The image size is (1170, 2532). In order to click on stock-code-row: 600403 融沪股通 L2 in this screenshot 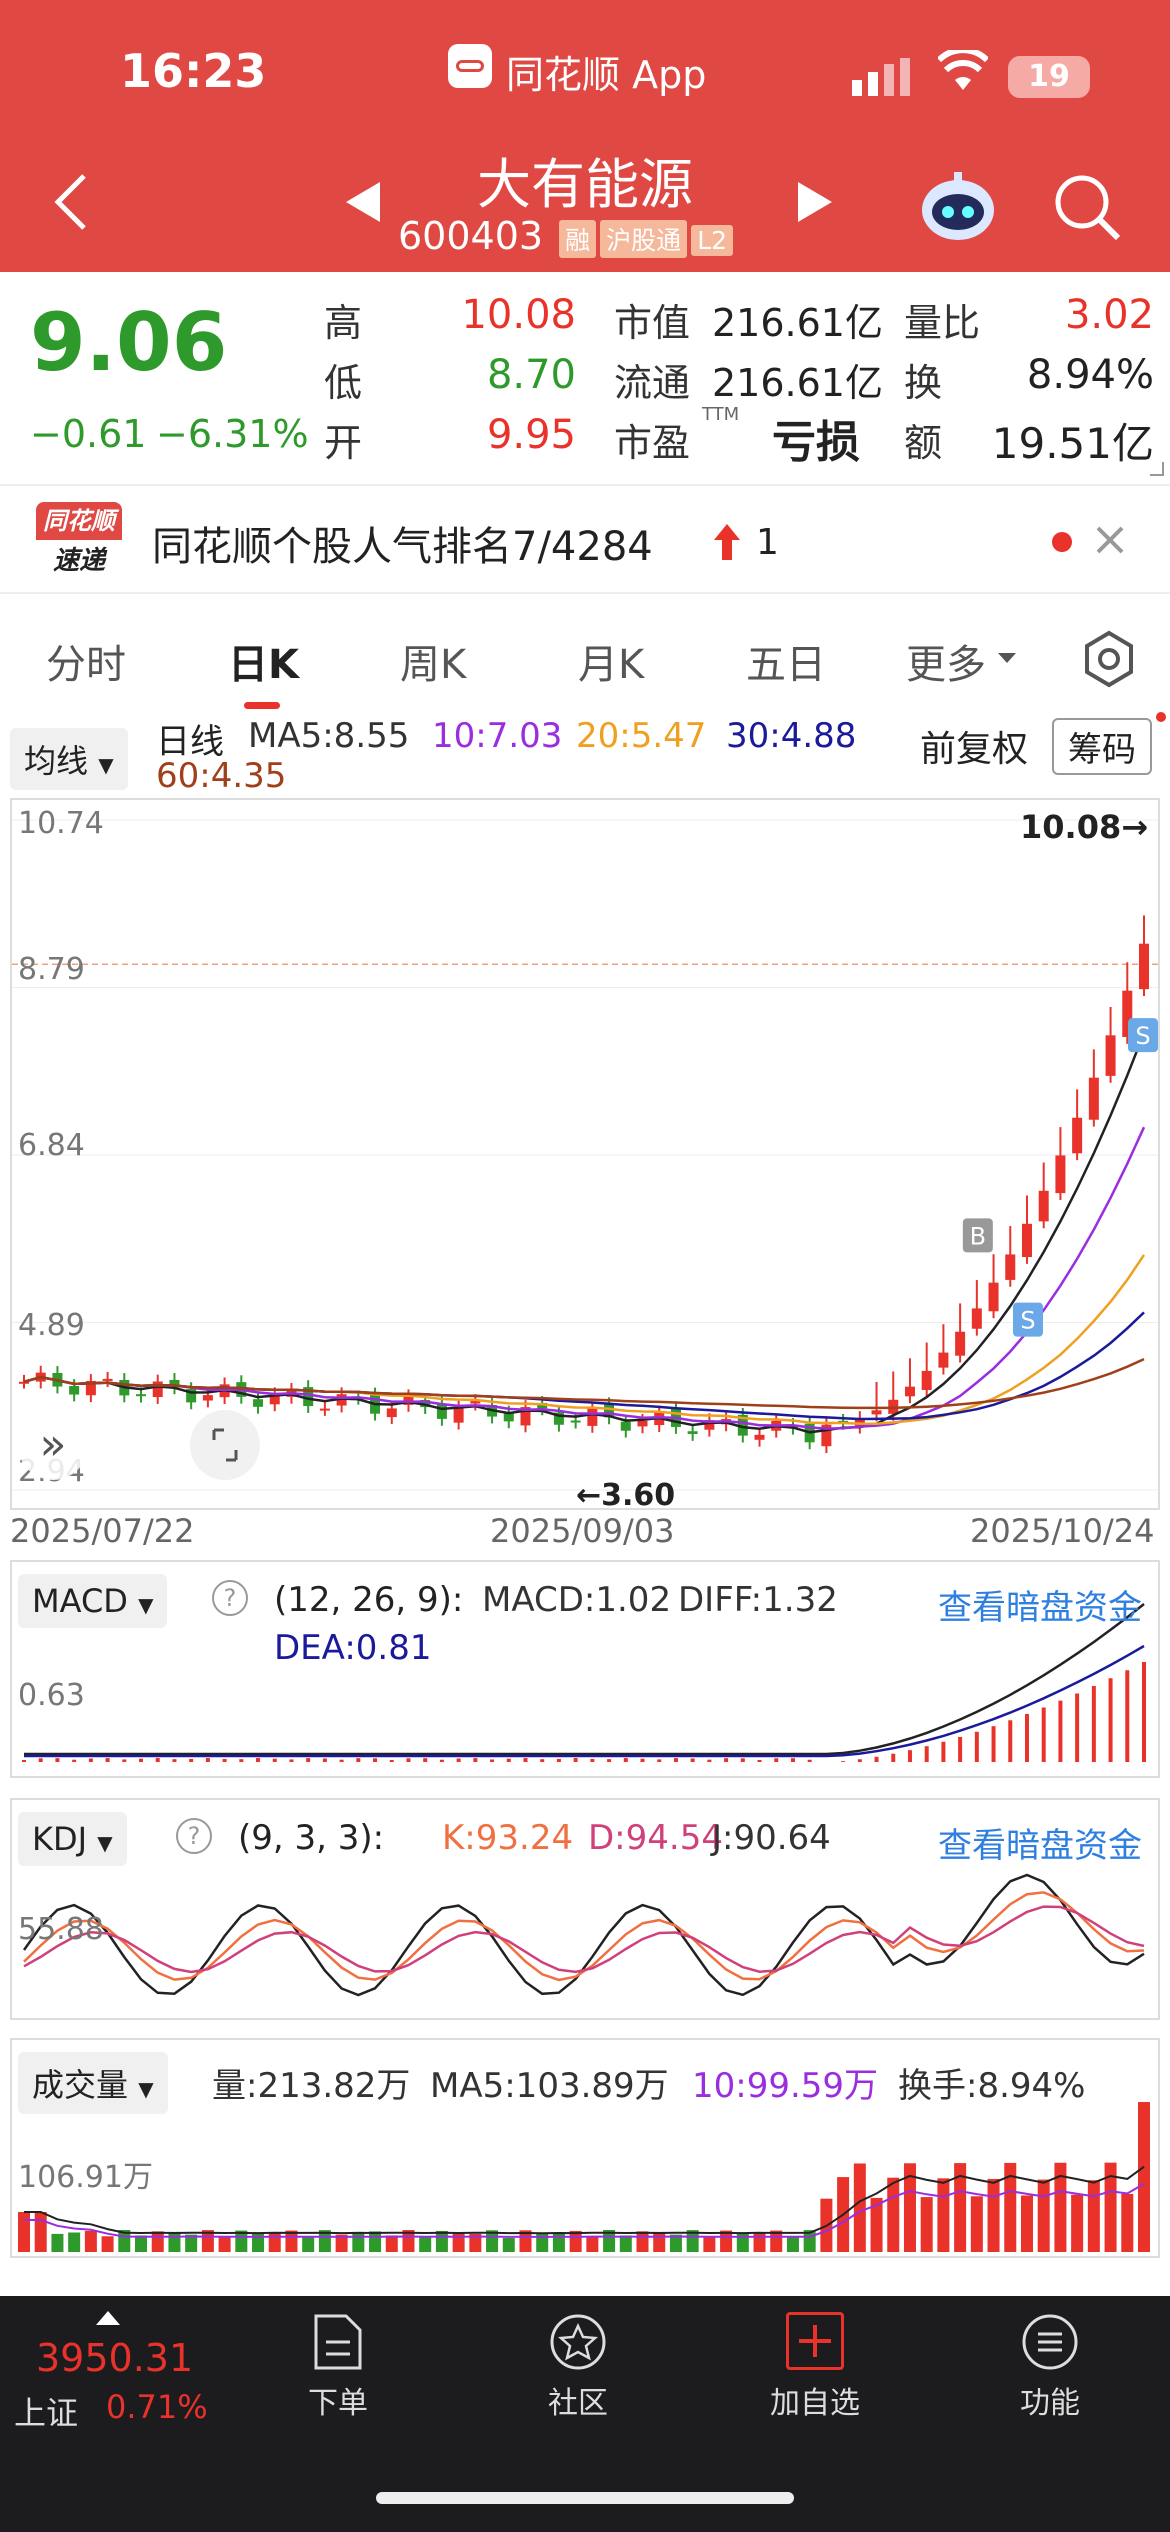, I will do `click(566, 236)`.